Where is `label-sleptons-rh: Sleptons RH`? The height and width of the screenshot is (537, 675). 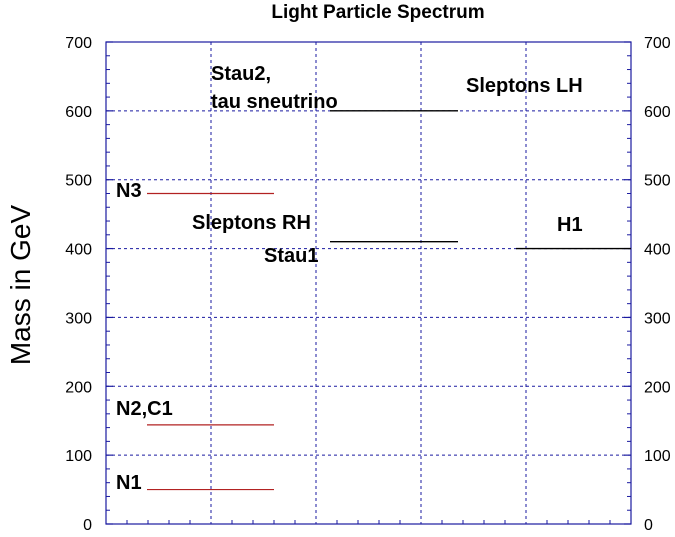 label-sleptons-rh: Sleptons RH is located at coordinates (251, 223).